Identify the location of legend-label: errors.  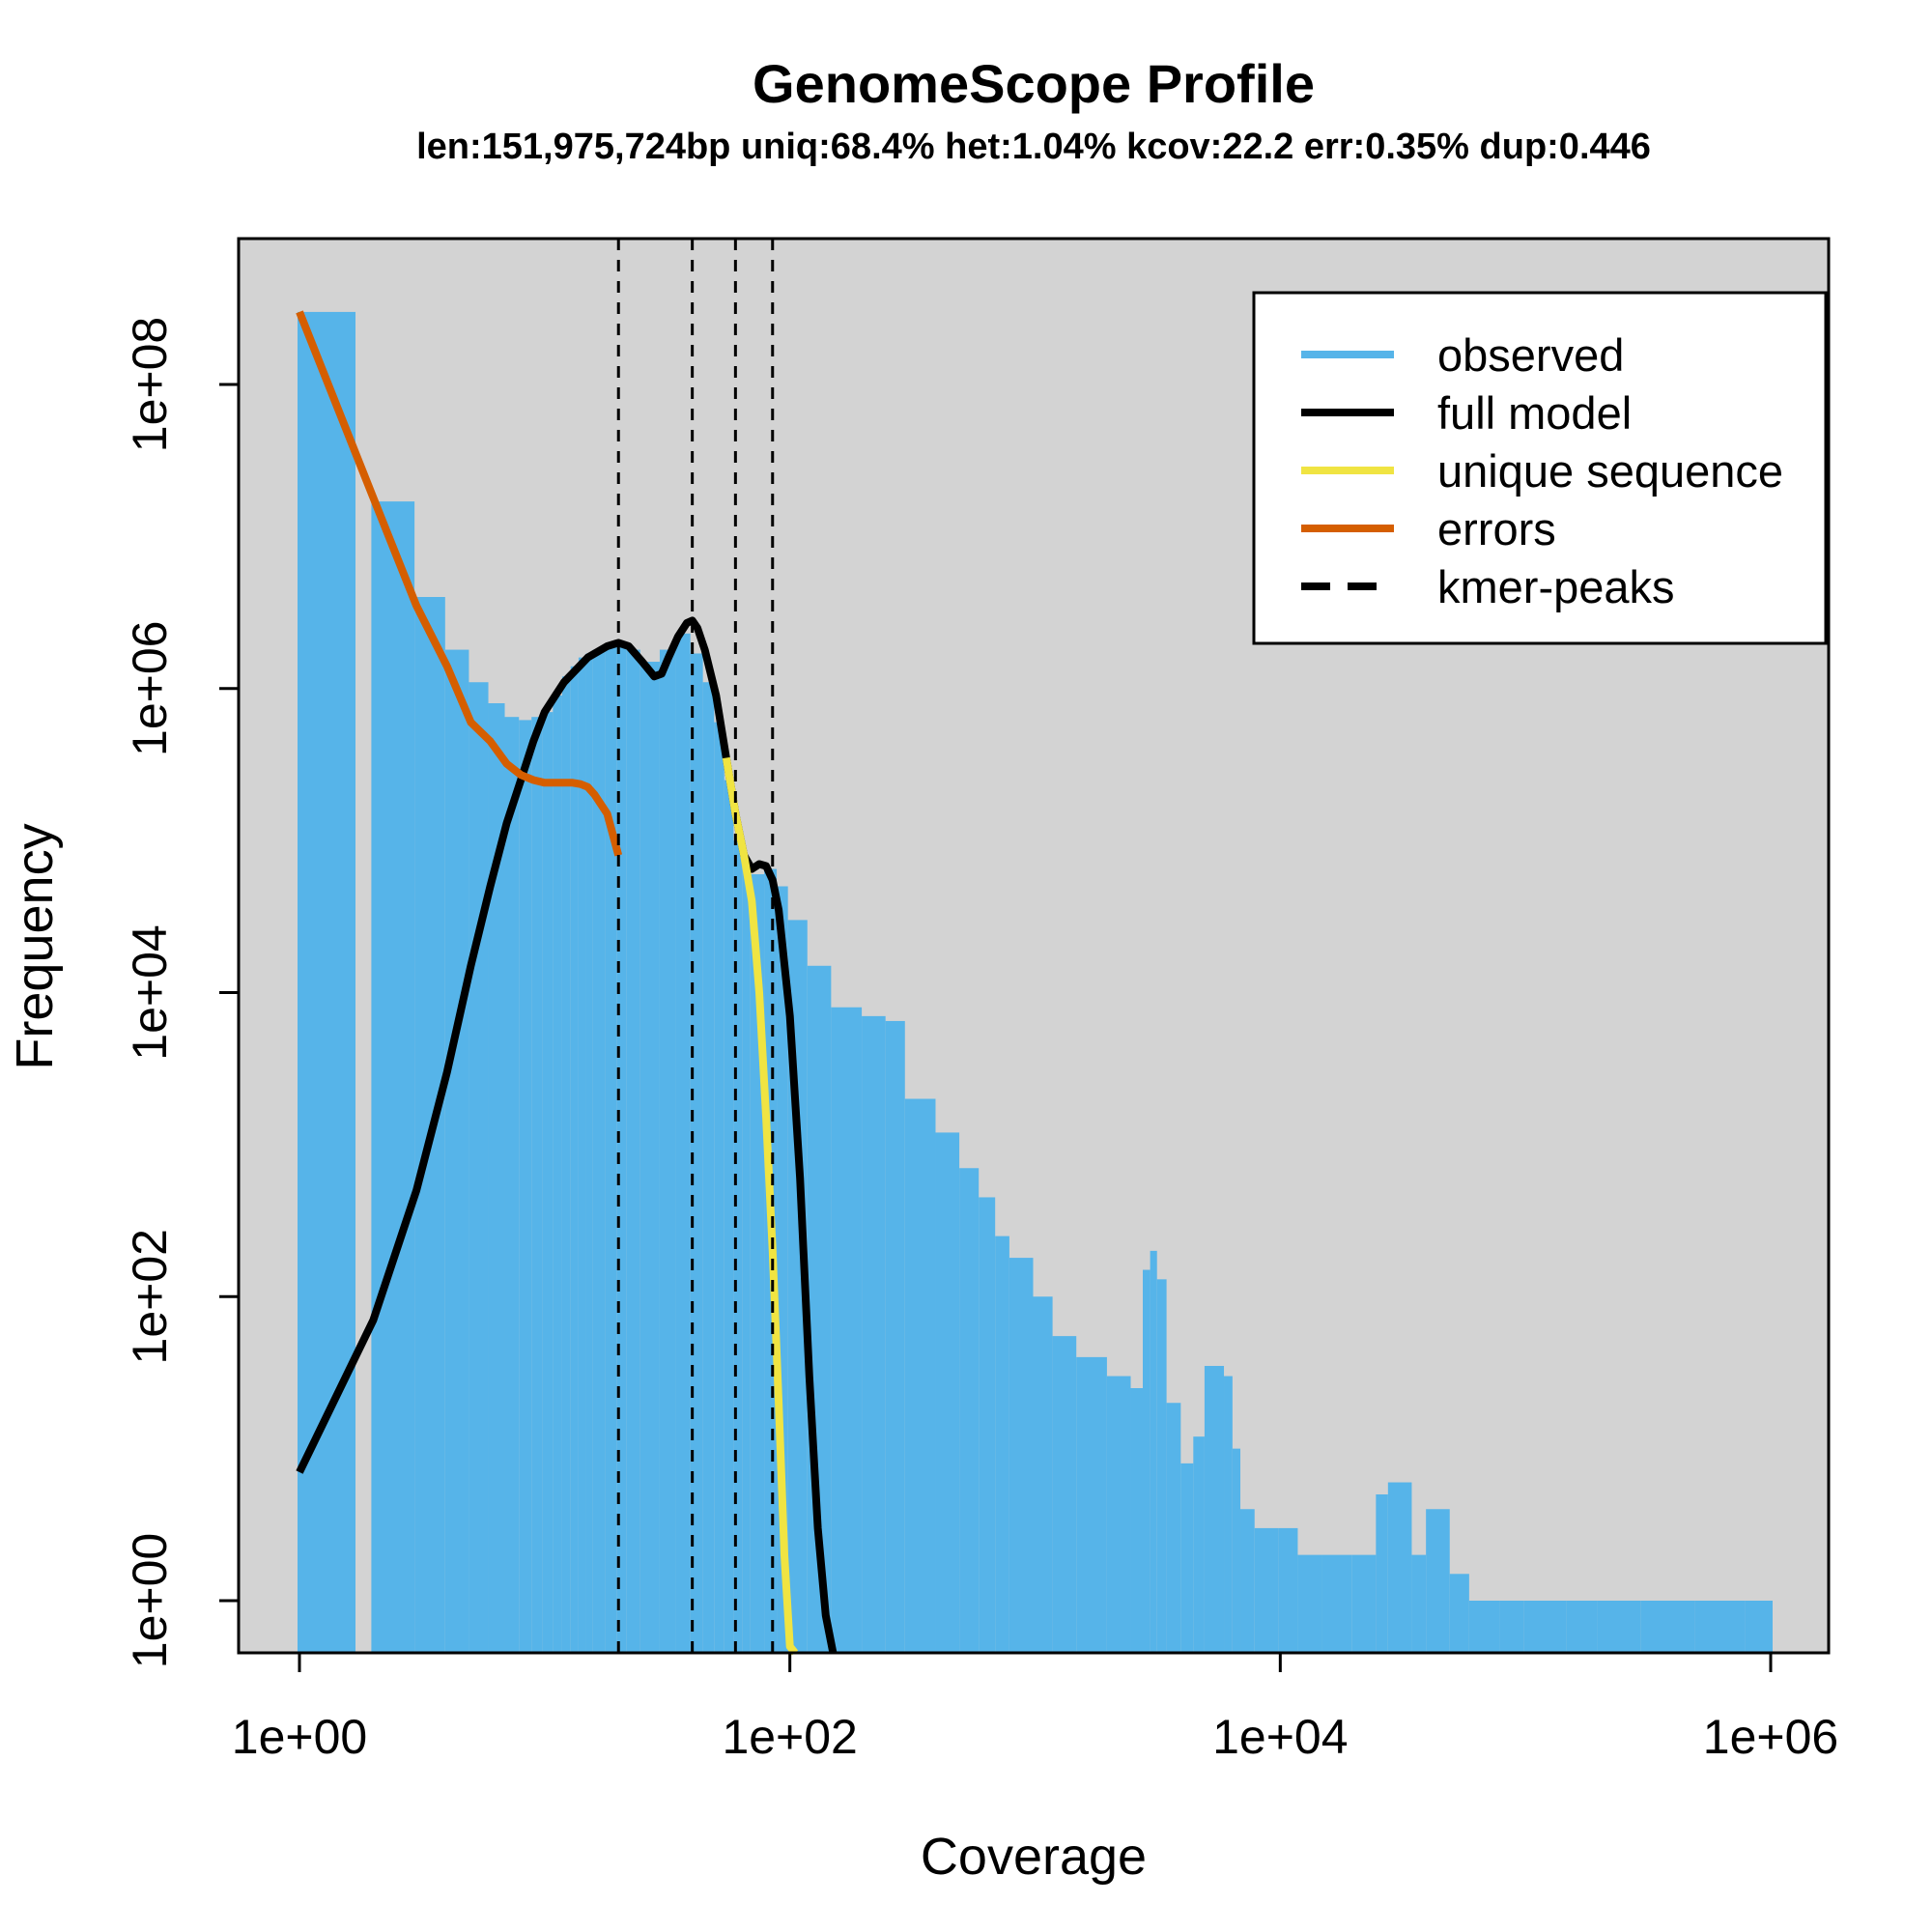
(1496, 528).